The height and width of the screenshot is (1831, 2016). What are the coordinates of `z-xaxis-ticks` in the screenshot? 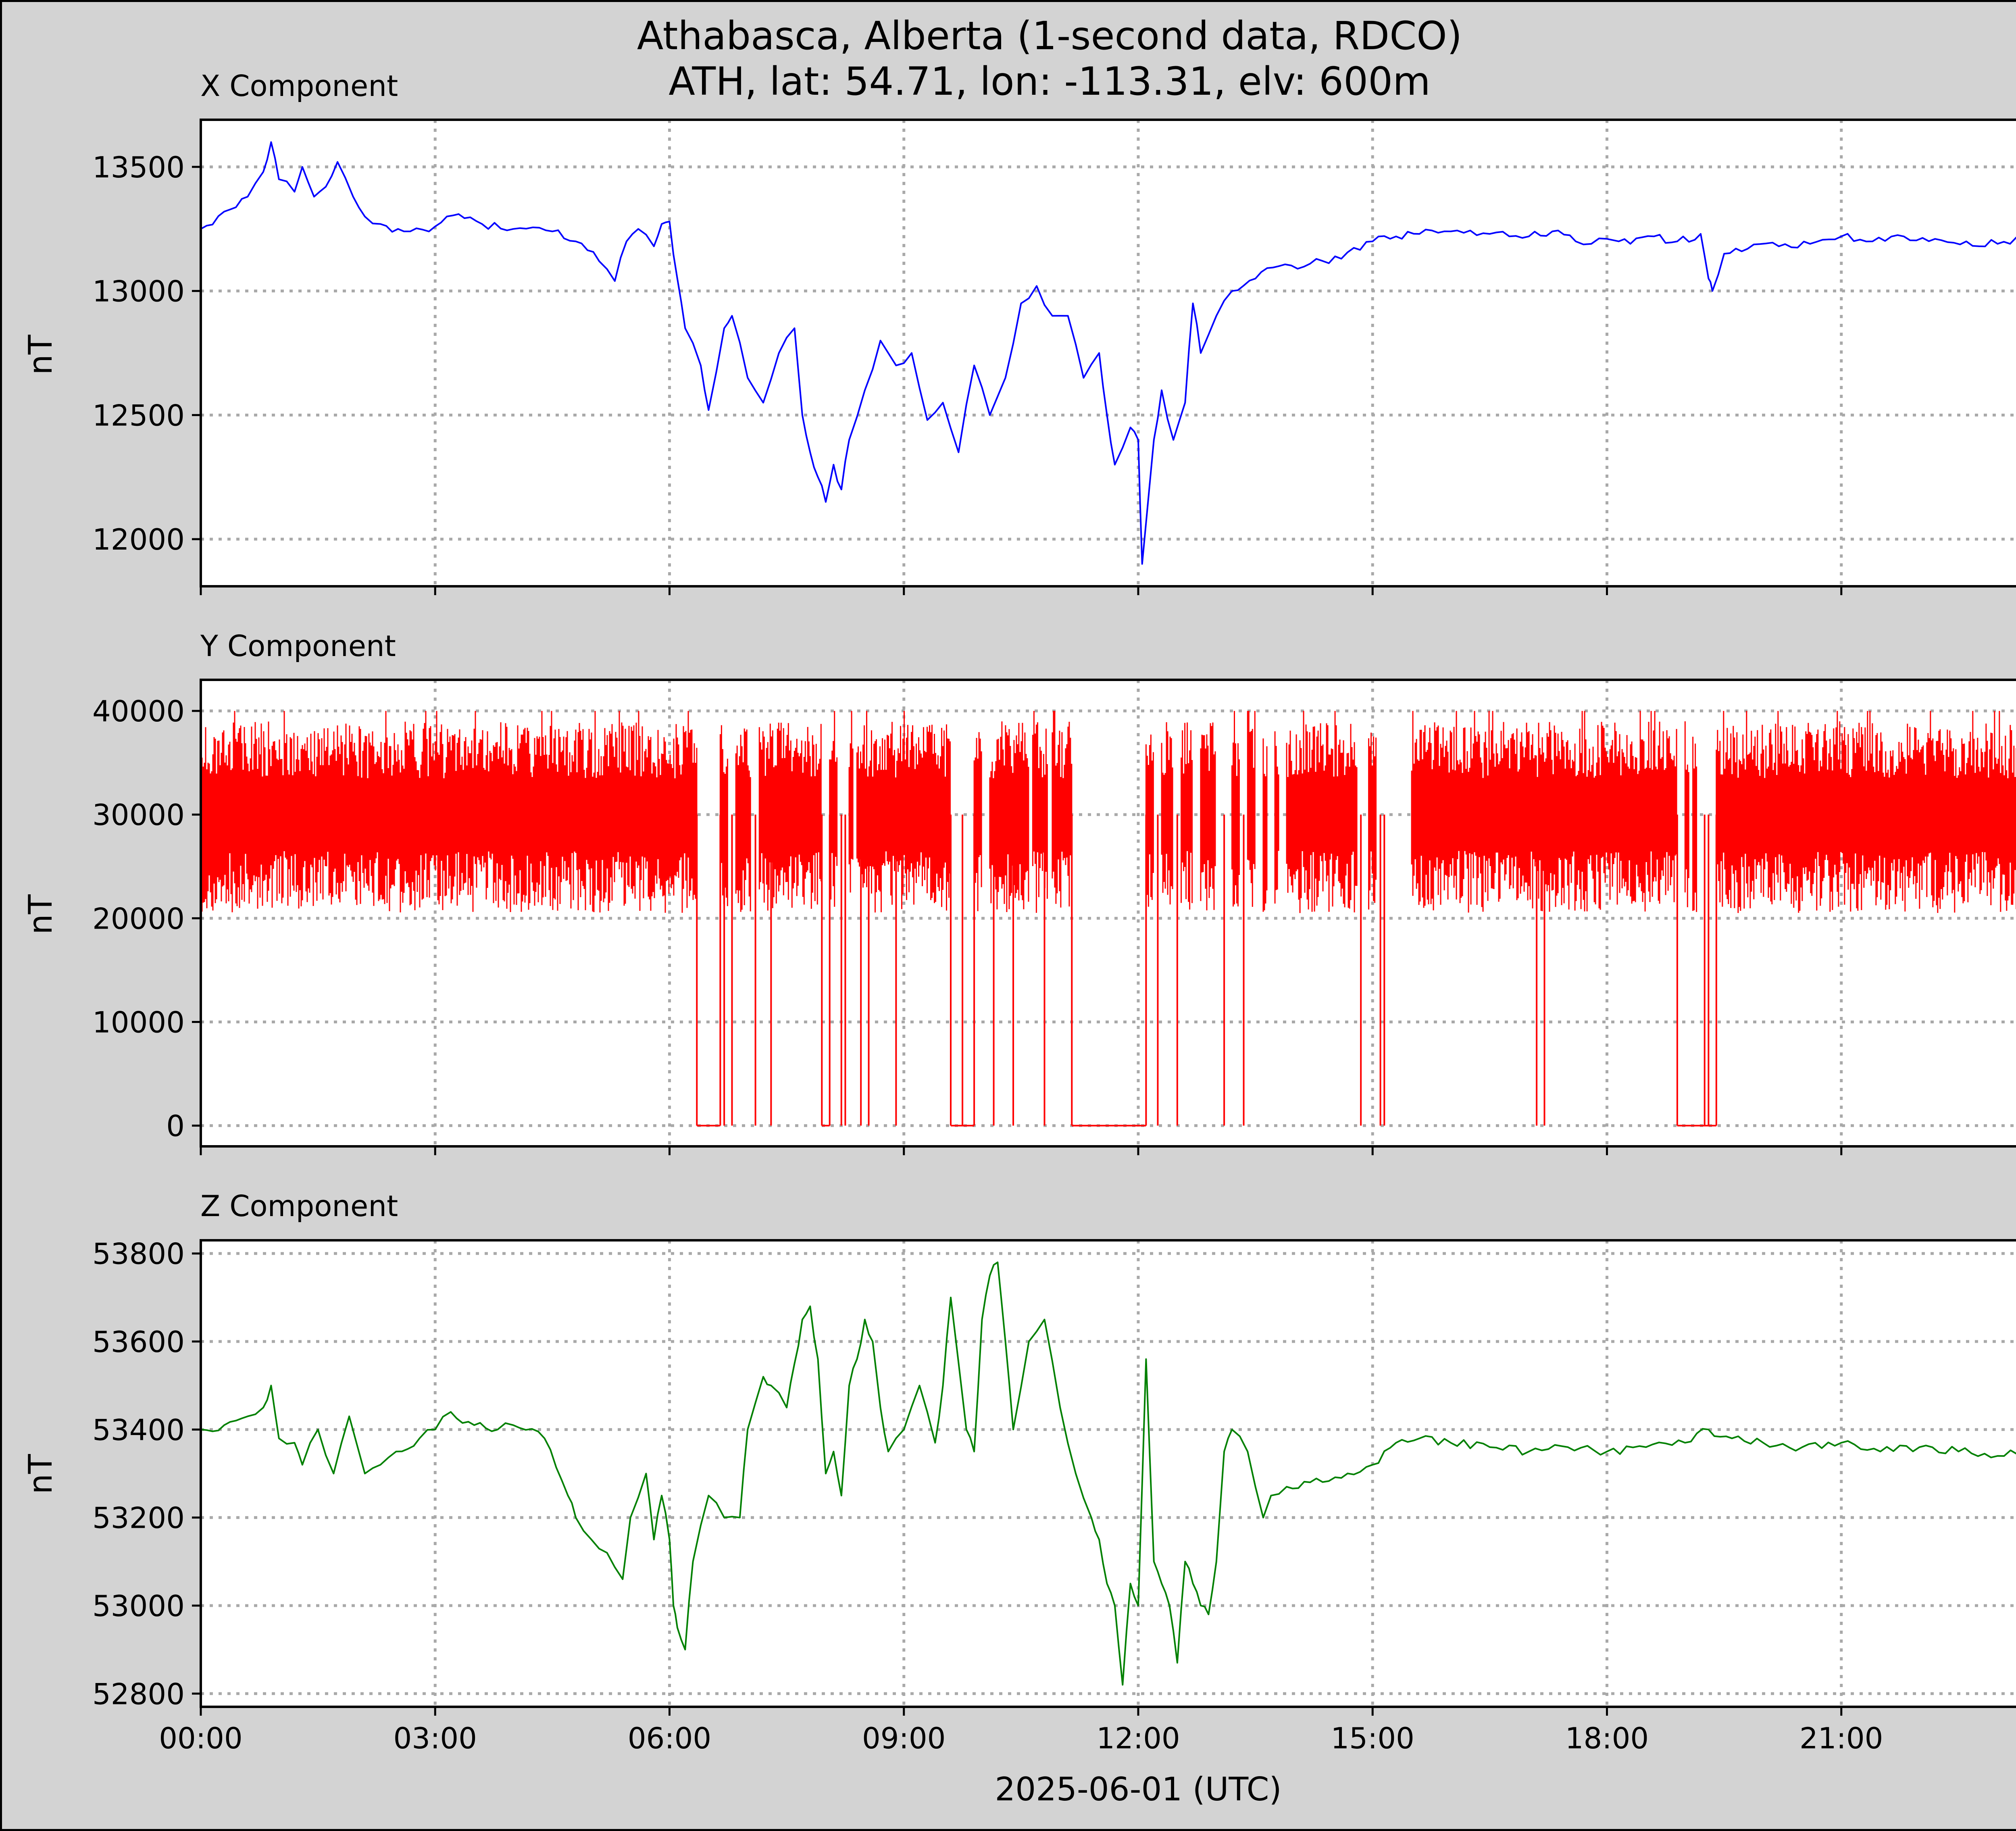 It's located at (1022, 1711).